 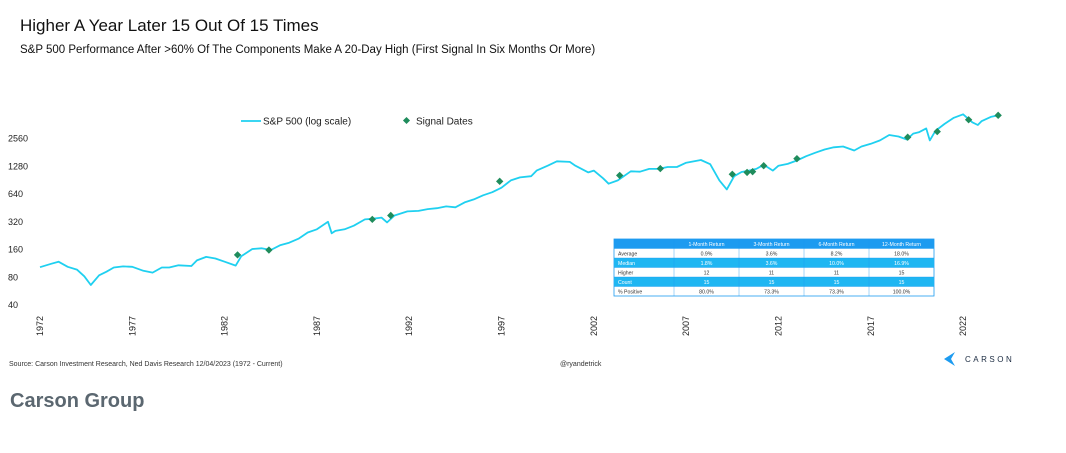 What do you see at coordinates (901, 264) in the screenshot?
I see `table-cell: 16.9%` at bounding box center [901, 264].